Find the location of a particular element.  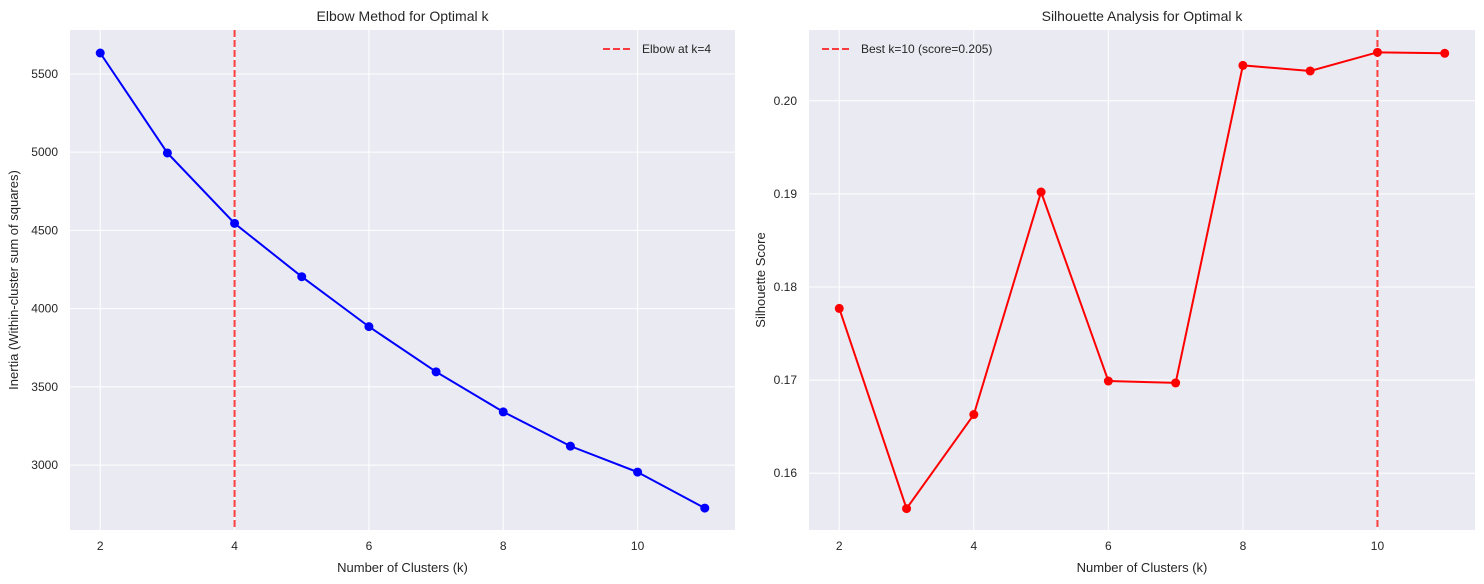

y-tick-label: 5000 is located at coordinates (44, 152).